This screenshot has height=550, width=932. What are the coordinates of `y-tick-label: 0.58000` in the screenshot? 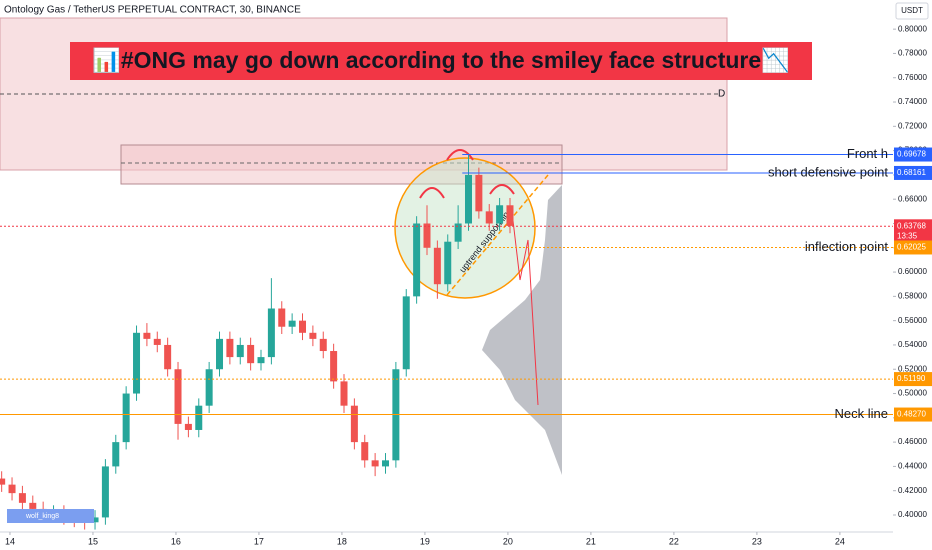 It's located at (912, 295).